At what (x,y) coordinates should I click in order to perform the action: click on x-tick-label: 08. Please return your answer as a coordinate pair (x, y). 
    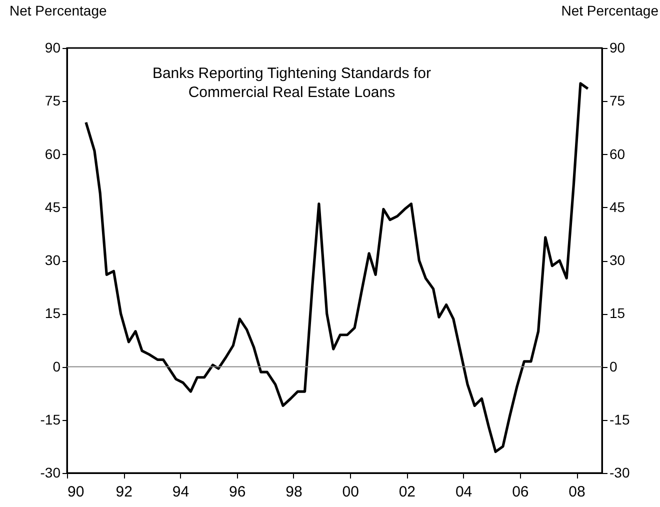
    Looking at the image, I should click on (577, 492).